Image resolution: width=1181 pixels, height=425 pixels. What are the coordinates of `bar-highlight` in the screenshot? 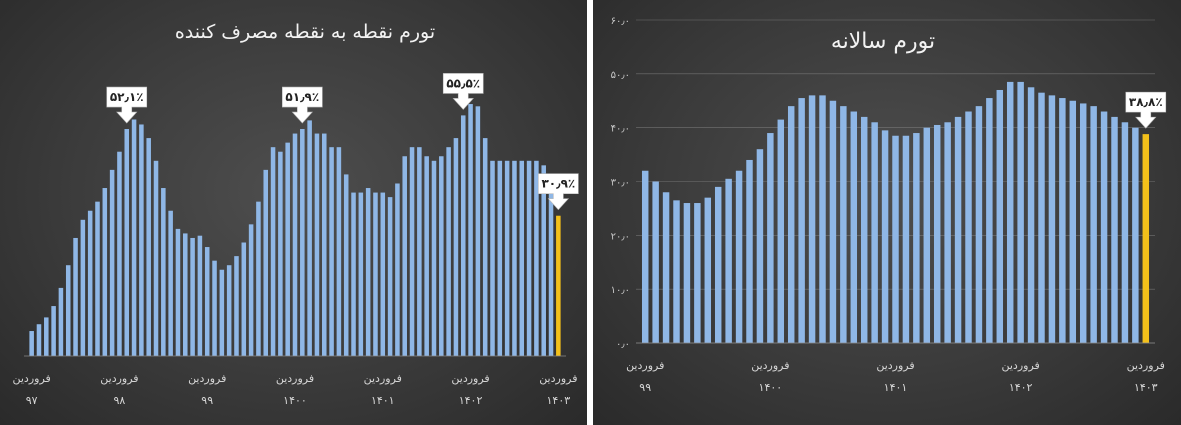 It's located at (558, 285).